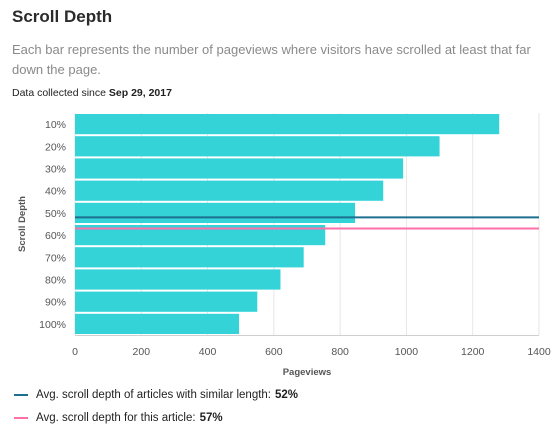 This screenshot has width=556, height=435. What do you see at coordinates (140, 93) in the screenshot?
I see `collected-date: Sep 29, 2017` at bounding box center [140, 93].